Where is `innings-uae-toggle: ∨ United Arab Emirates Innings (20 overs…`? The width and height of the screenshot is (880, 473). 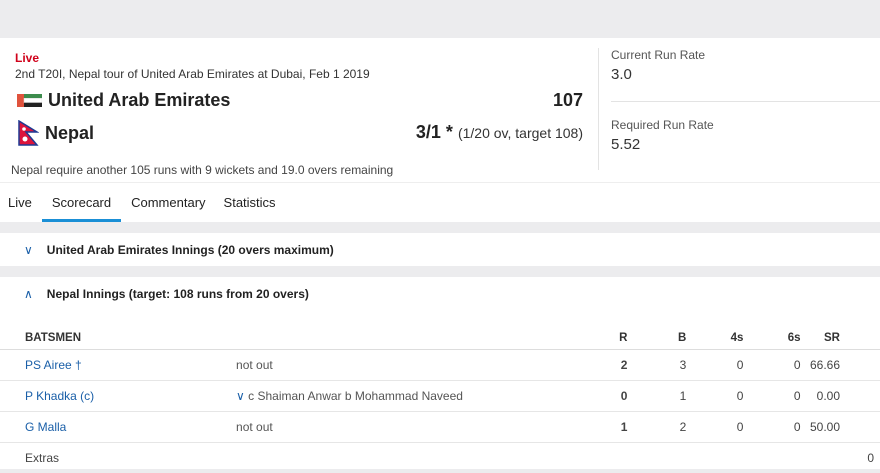
innings-uae-toggle: ∨ United Arab Emirates Innings (20 overs… is located at coordinates (440, 249).